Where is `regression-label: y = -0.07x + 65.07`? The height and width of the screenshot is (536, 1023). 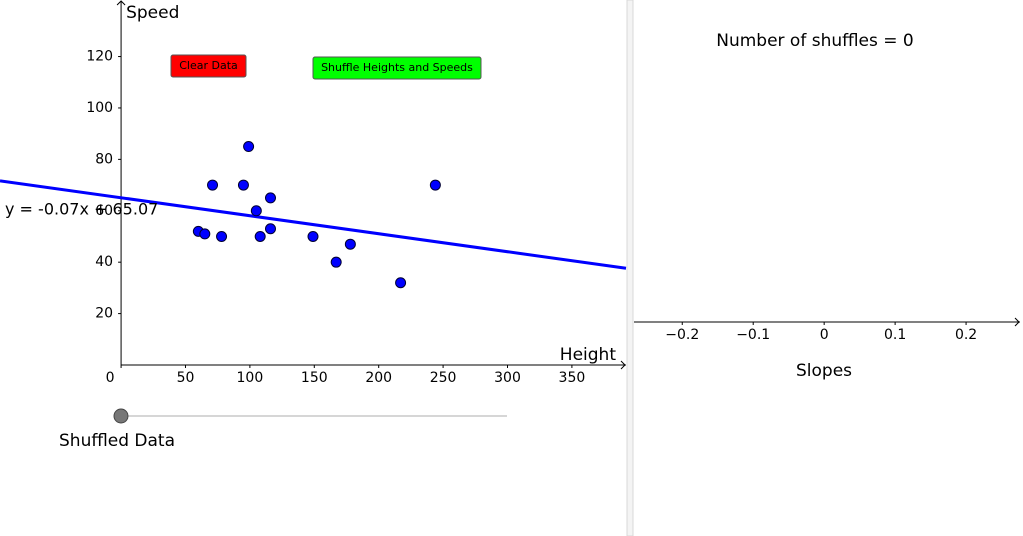
regression-label: y = -0.07x + 65.07 is located at coordinates (81, 209).